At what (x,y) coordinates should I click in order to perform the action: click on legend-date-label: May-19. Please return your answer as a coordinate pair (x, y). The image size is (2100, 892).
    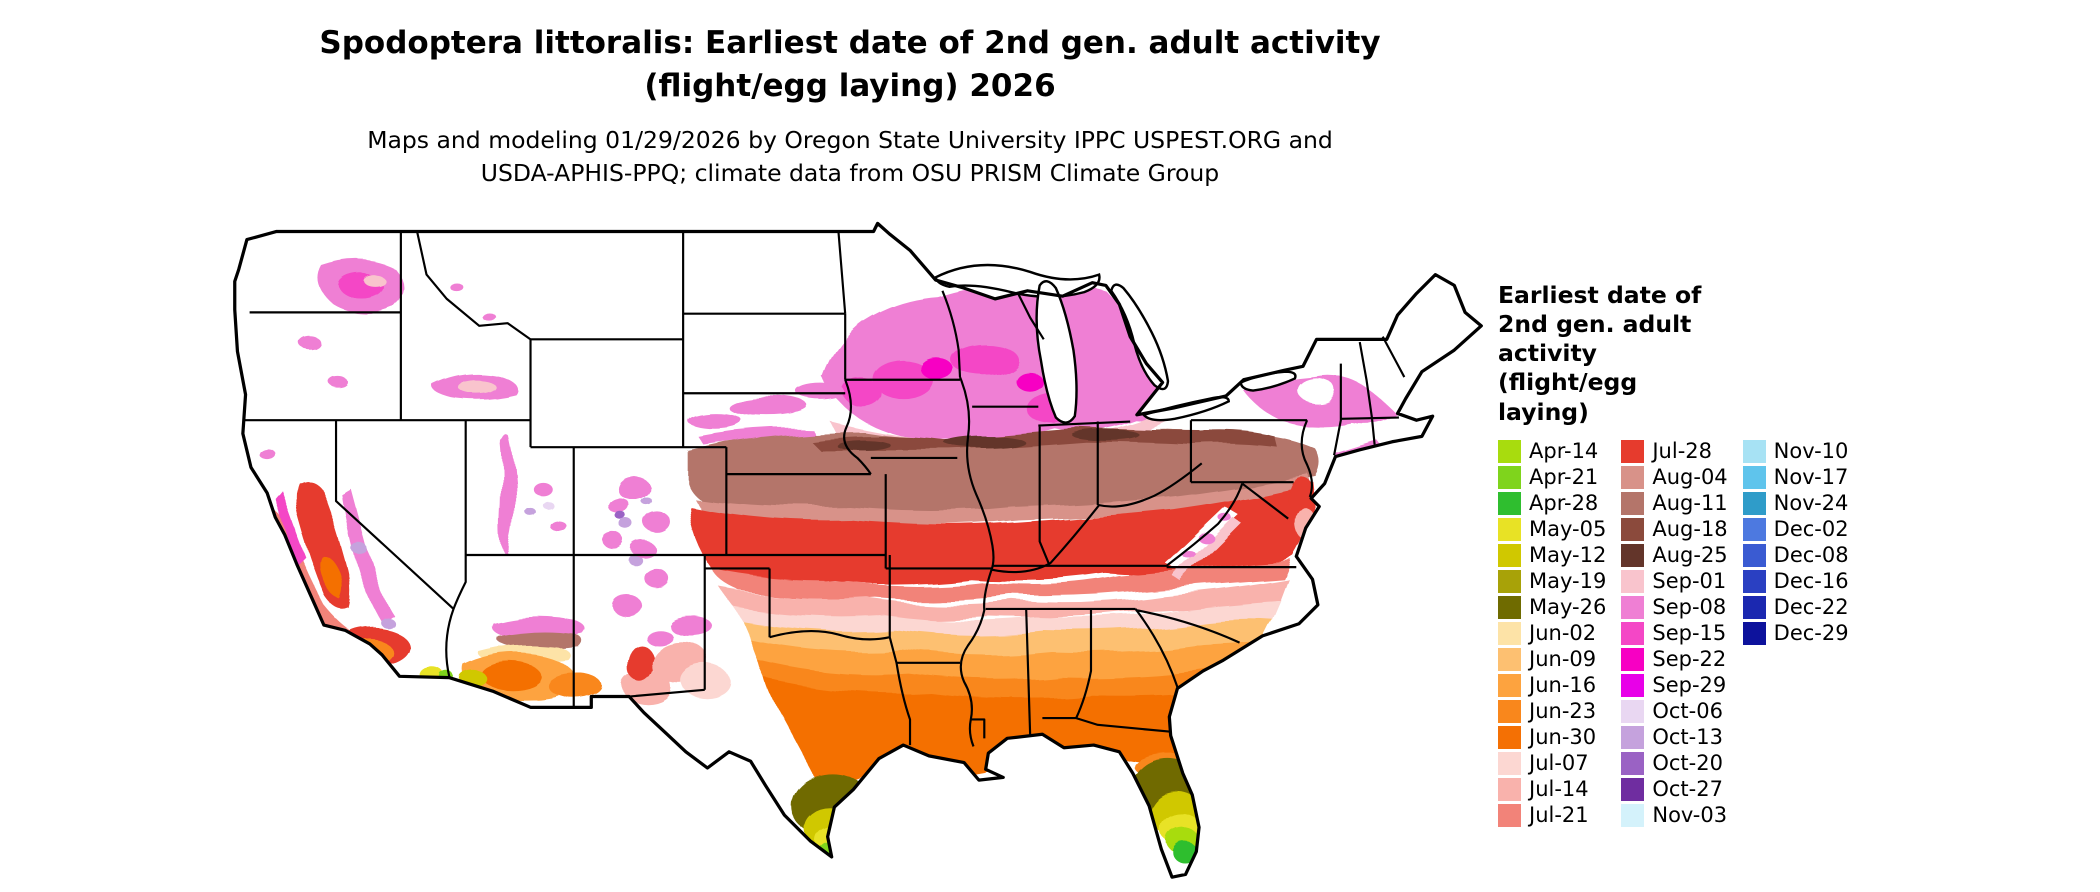
    Looking at the image, I should click on (1568, 581).